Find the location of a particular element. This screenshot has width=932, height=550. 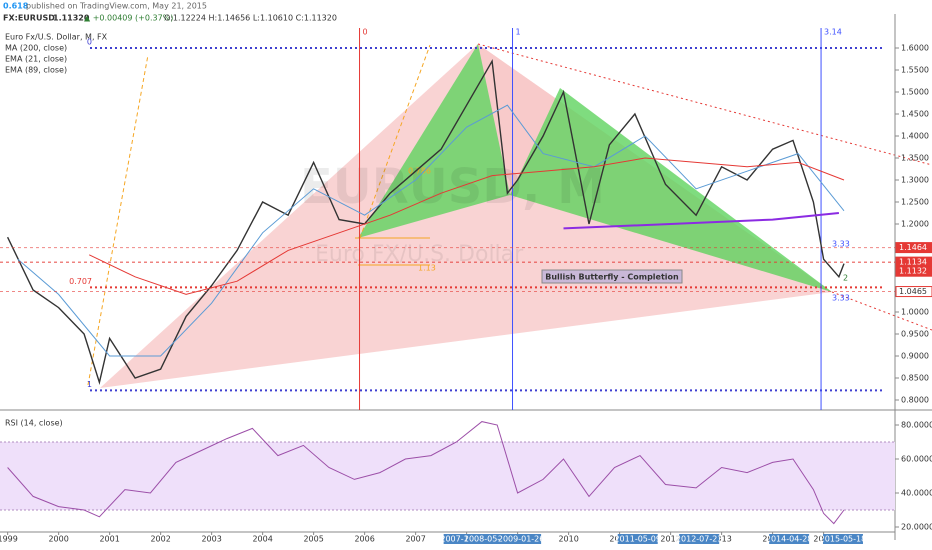

x-tick-label: 2003 is located at coordinates (211, 539).